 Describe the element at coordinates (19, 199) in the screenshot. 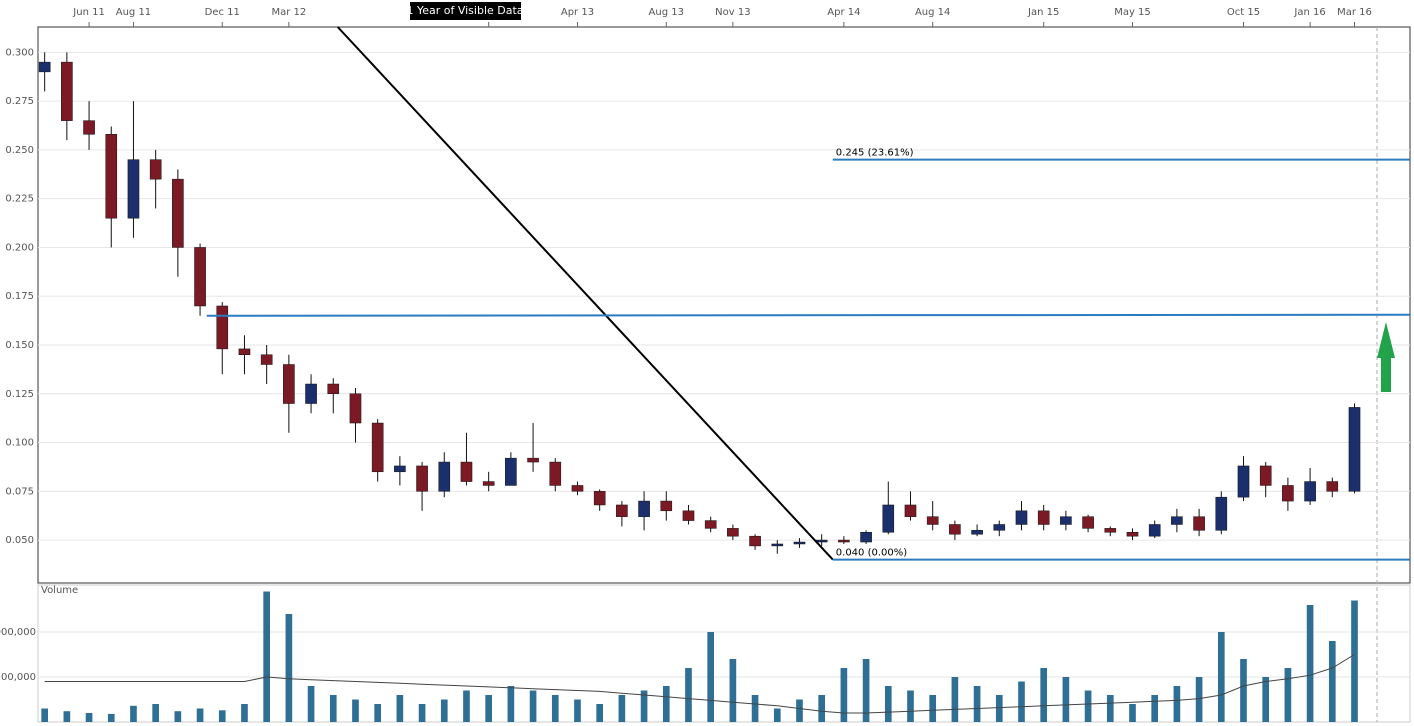

I see `y-tick-label: 0.225` at that location.